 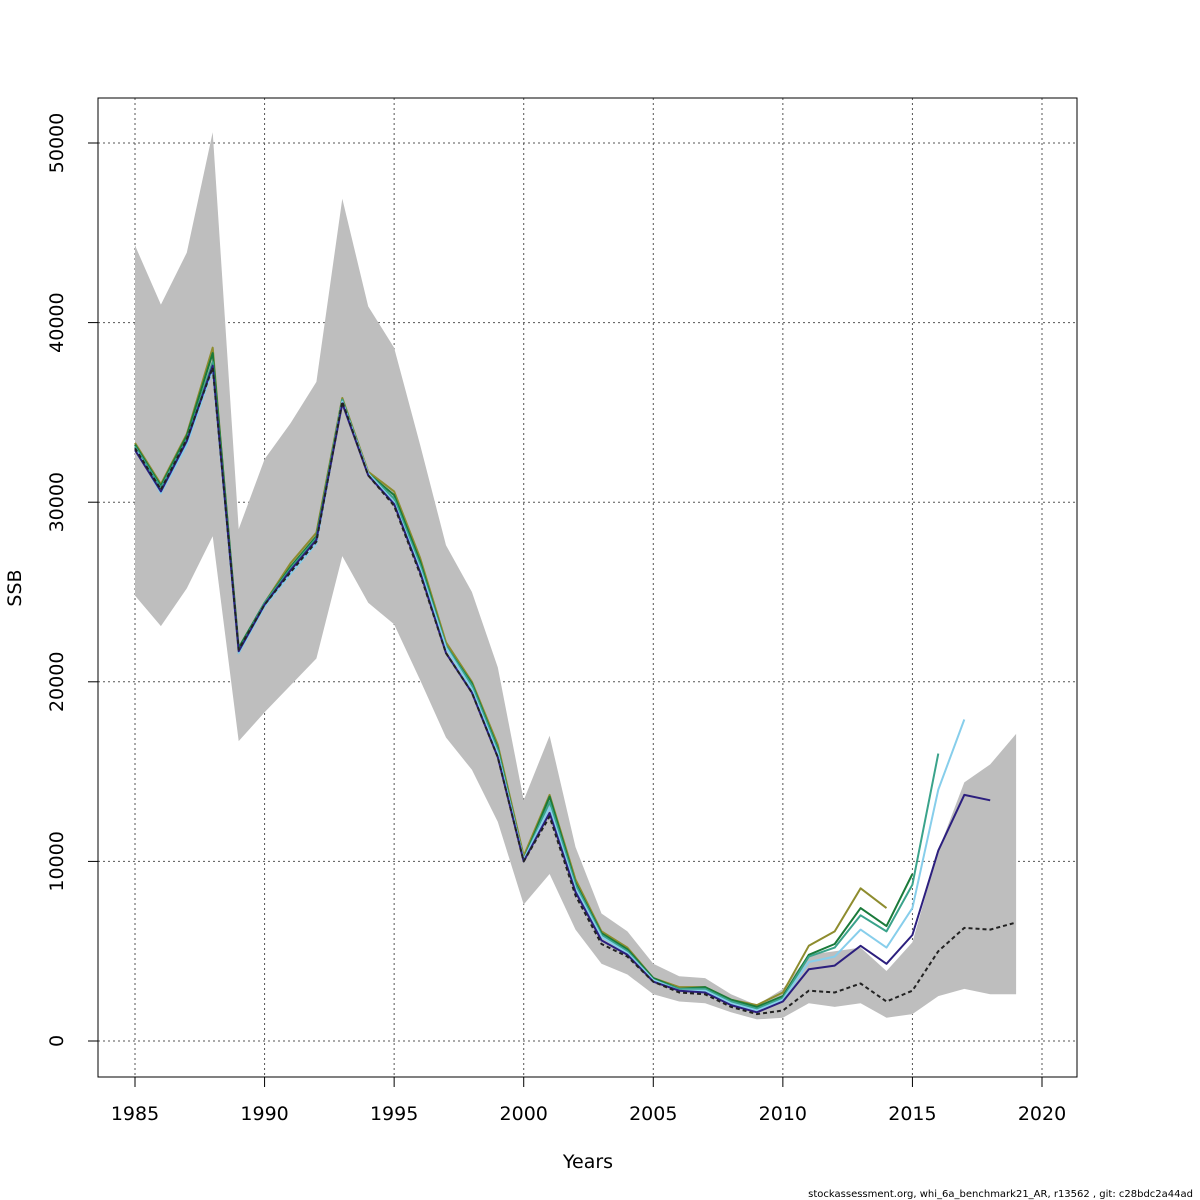 I want to click on x-axis-title: Years, so click(x=587, y=1162).